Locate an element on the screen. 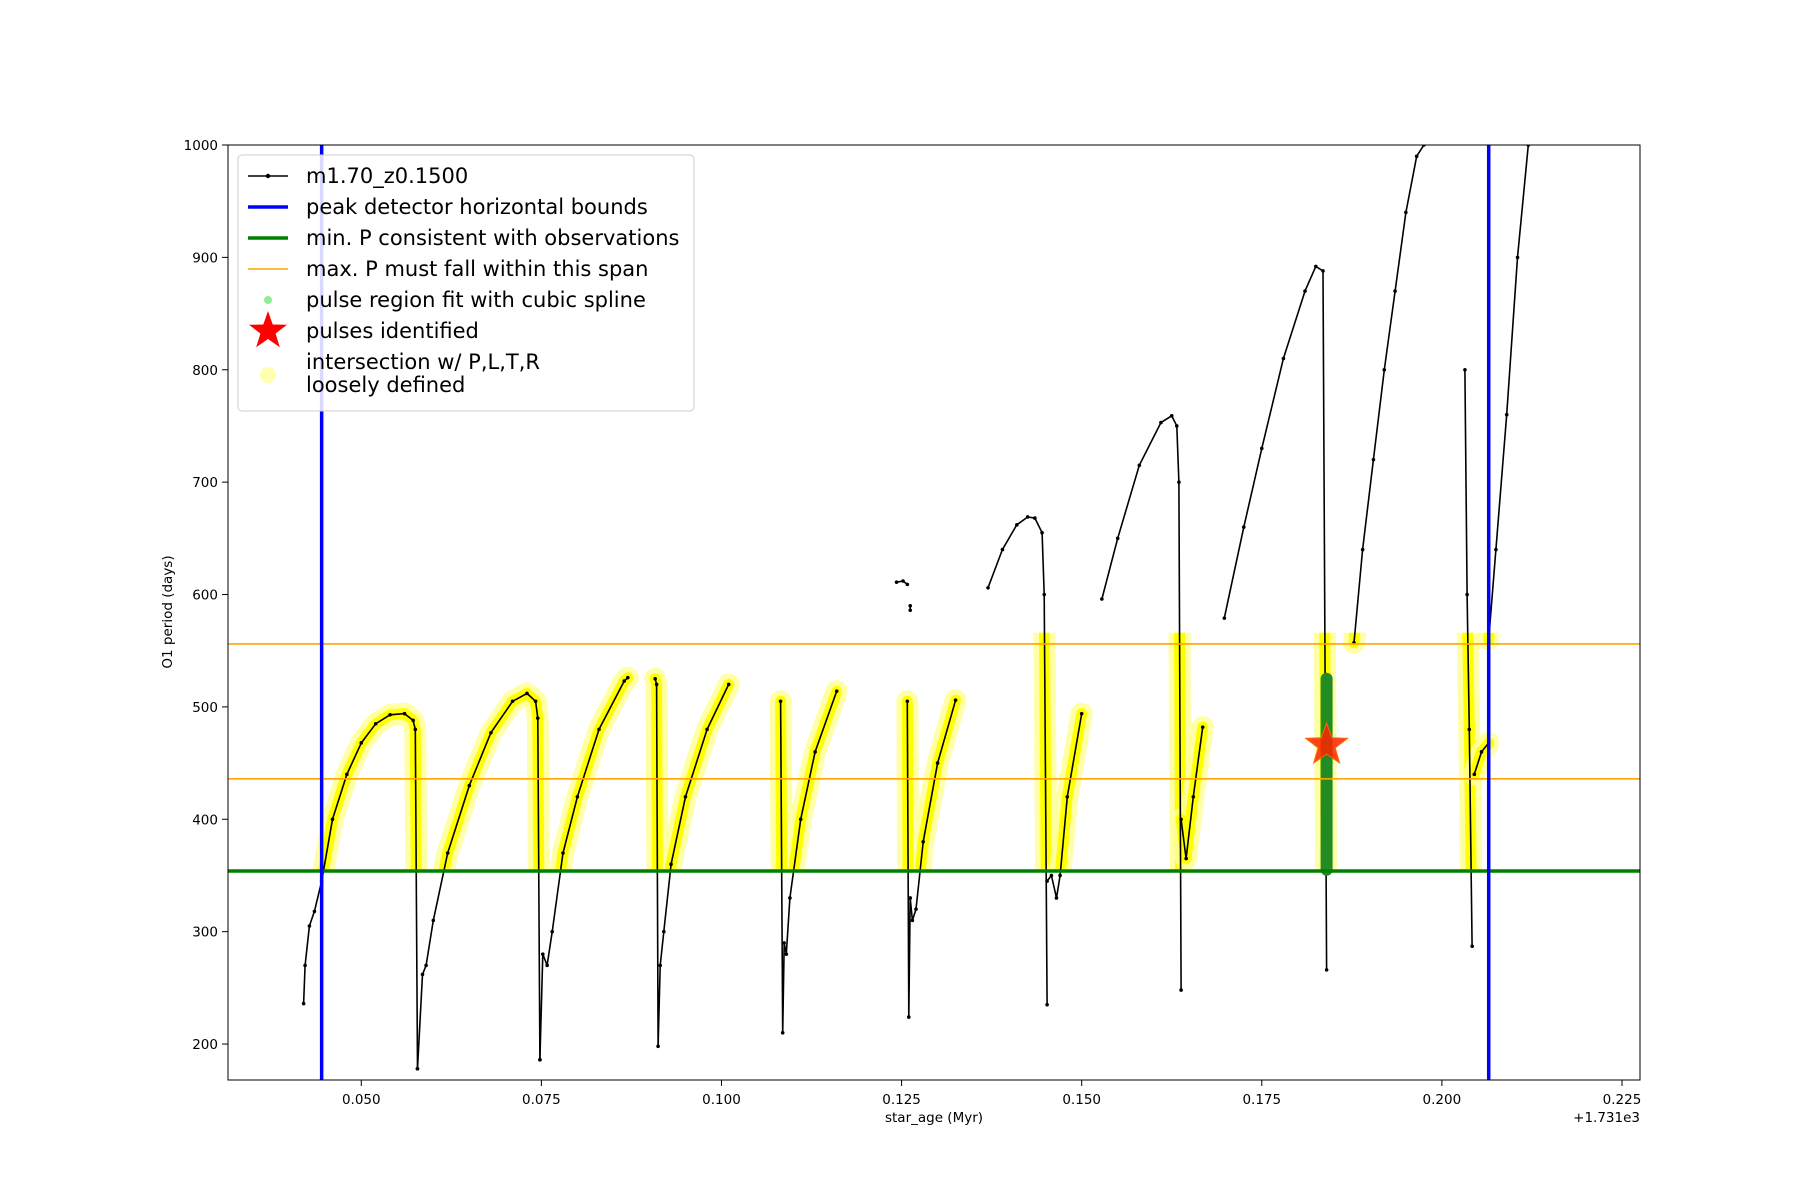 Image resolution: width=1800 pixels, height=1200 pixels. y-tick-label: 900 is located at coordinates (205, 258).